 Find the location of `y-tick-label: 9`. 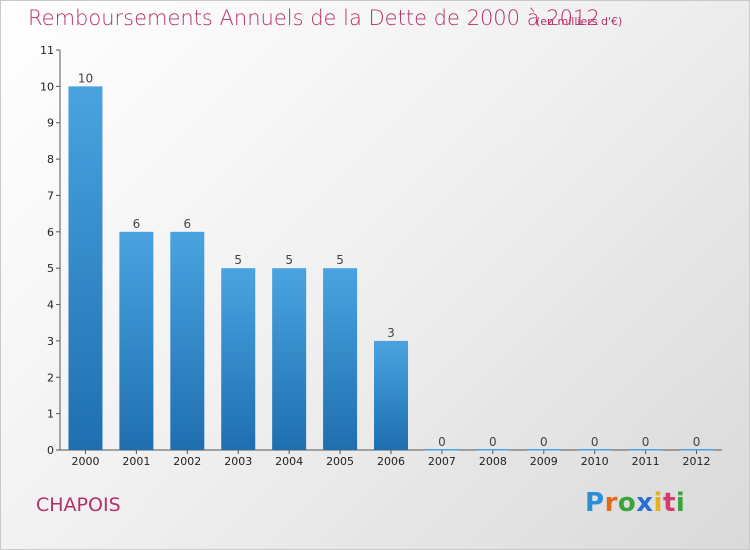

y-tick-label: 9 is located at coordinates (50, 123).